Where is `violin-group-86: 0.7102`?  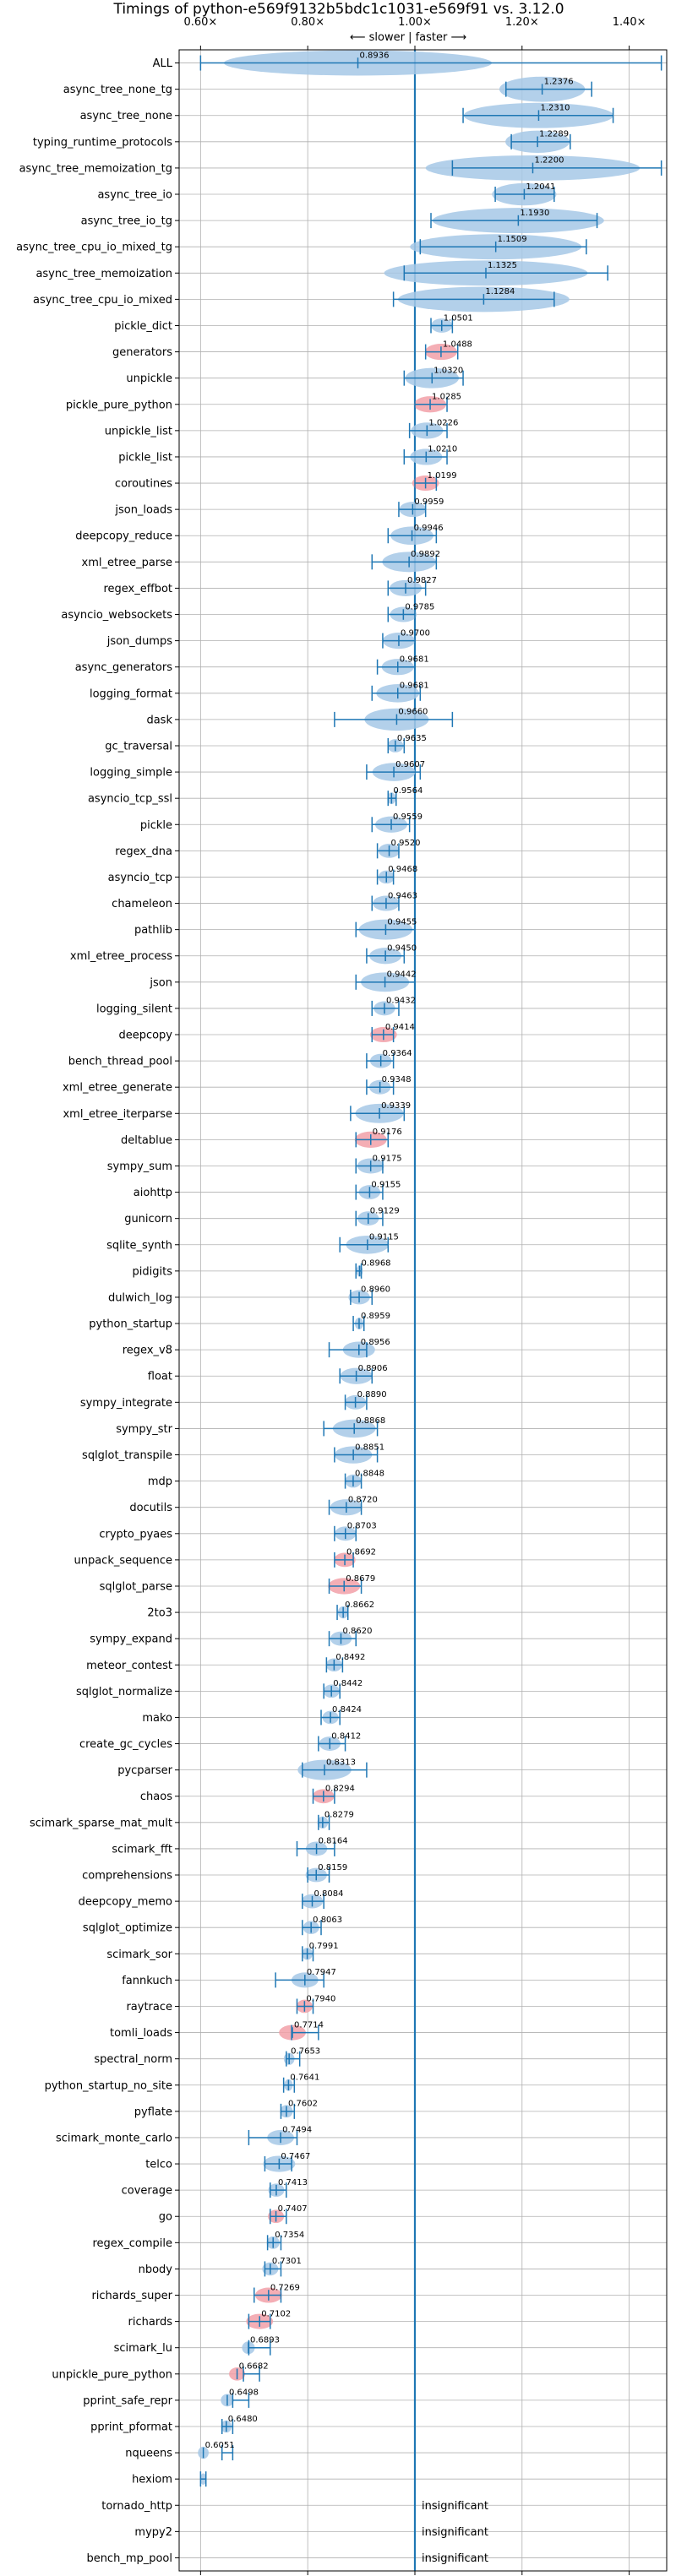
violin-group-86: 0.7102 is located at coordinates (268, 2319).